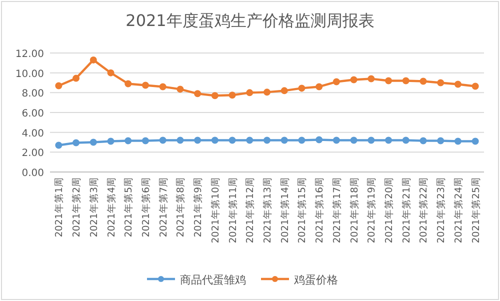 This screenshot has width=500, height=301. Describe the element at coordinates (94, 207) in the screenshot. I see `x-tick-label: 2021年第3周` at that location.